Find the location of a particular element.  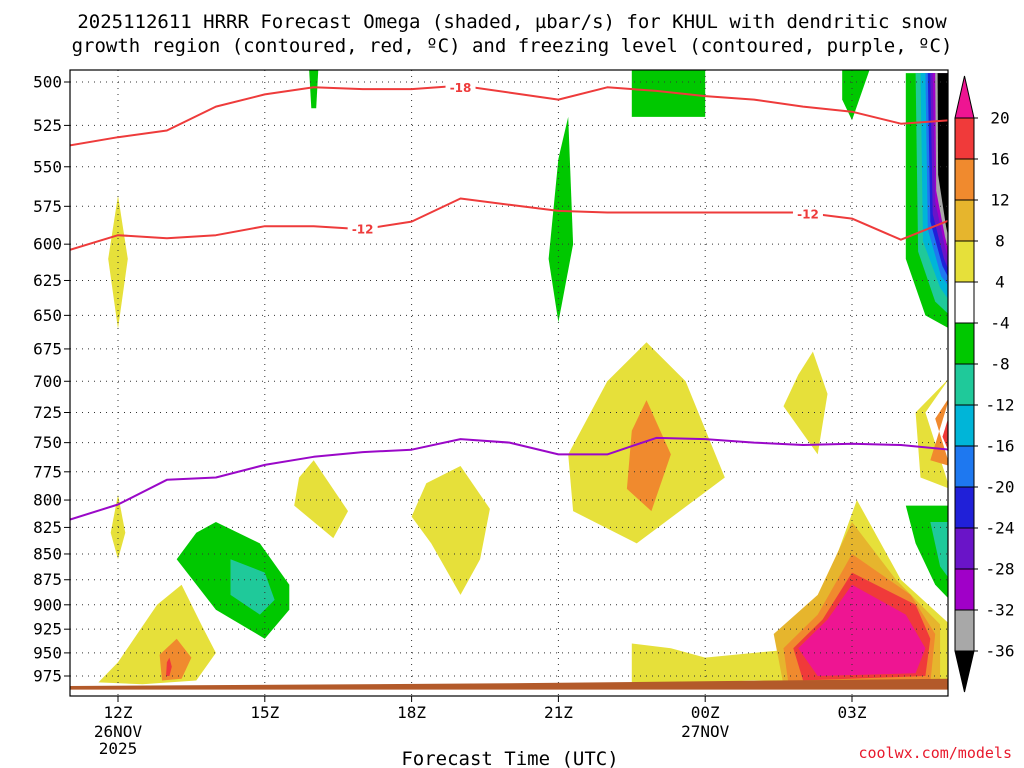

colorbar-label-4: 4 is located at coordinates (1000, 282).